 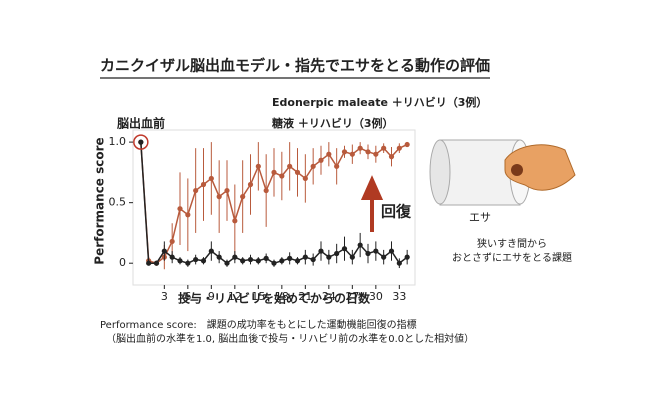 I want to click on legend-entry: Edonerpic maleate ＋リハビリ（3例）, so click(x=379, y=102).